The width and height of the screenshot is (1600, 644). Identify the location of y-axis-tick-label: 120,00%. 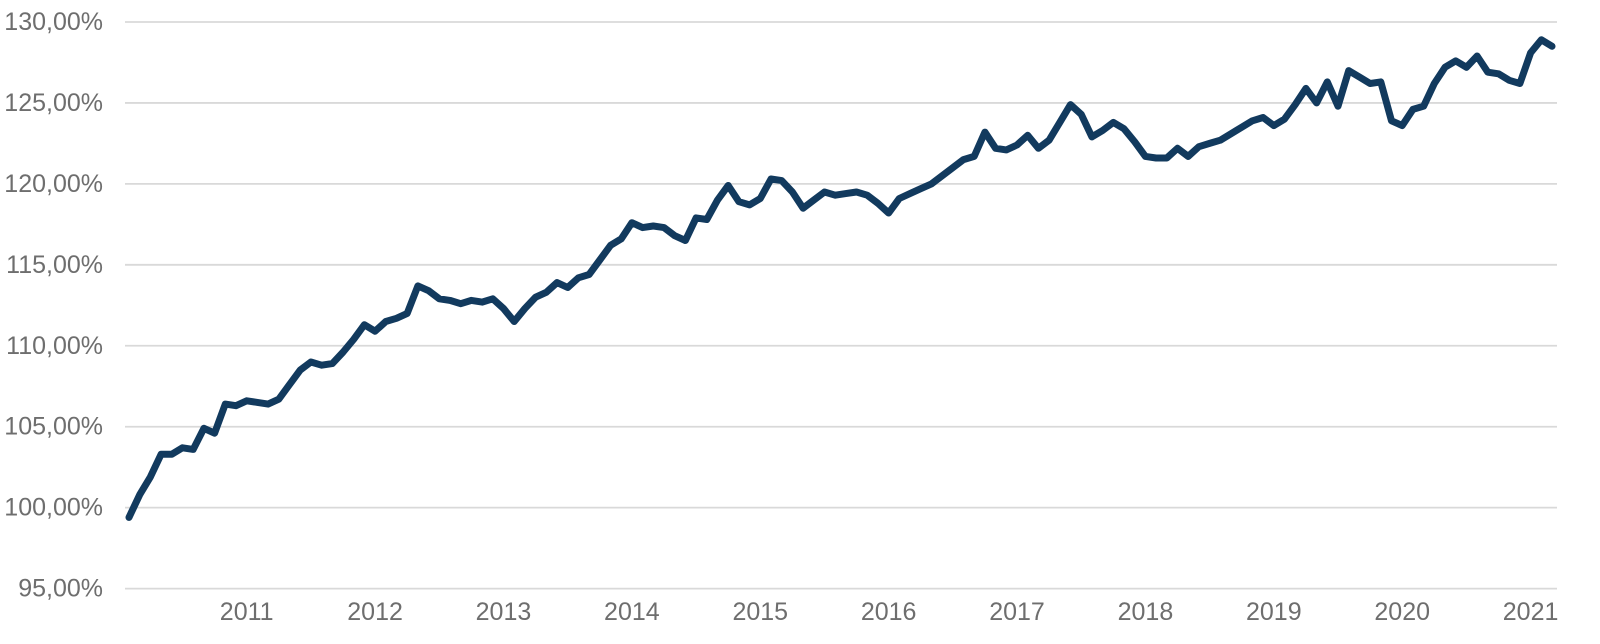
(53, 184).